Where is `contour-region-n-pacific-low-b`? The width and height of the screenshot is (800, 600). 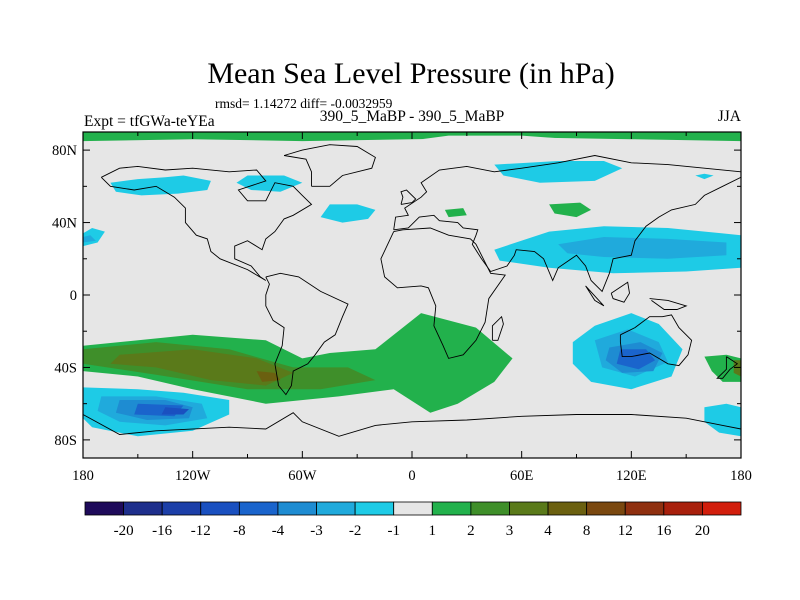
contour-region-n-pacific-low-b is located at coordinates (269, 183).